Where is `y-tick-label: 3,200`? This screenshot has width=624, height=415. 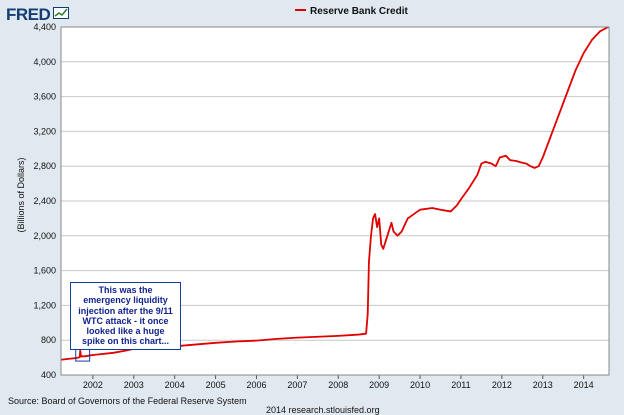 y-tick-label: 3,200 is located at coordinates (44, 131).